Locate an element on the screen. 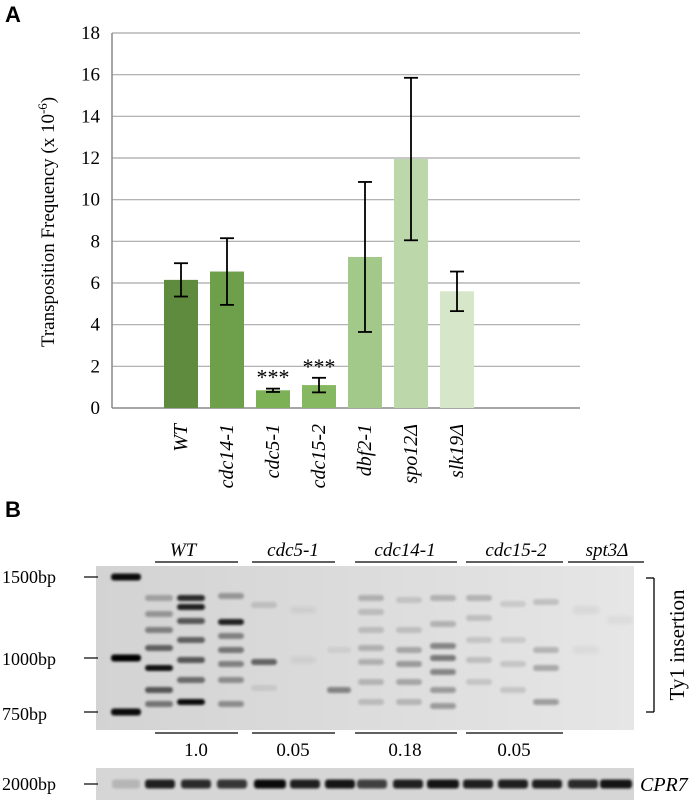 This screenshot has height=800, width=698. panel-a-letter: A is located at coordinates (13, 14).